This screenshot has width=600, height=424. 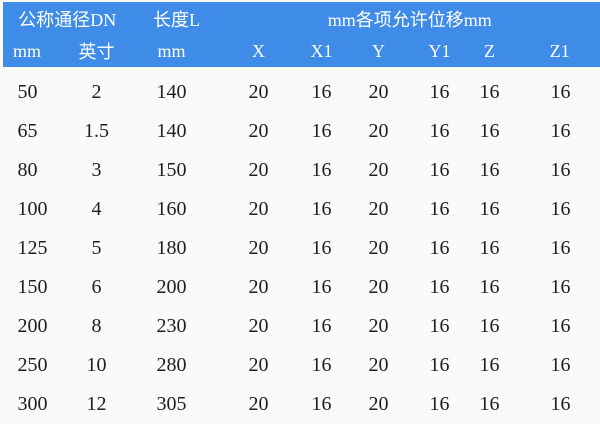 What do you see at coordinates (258, 51) in the screenshot?
I see `header-col-x: X` at bounding box center [258, 51].